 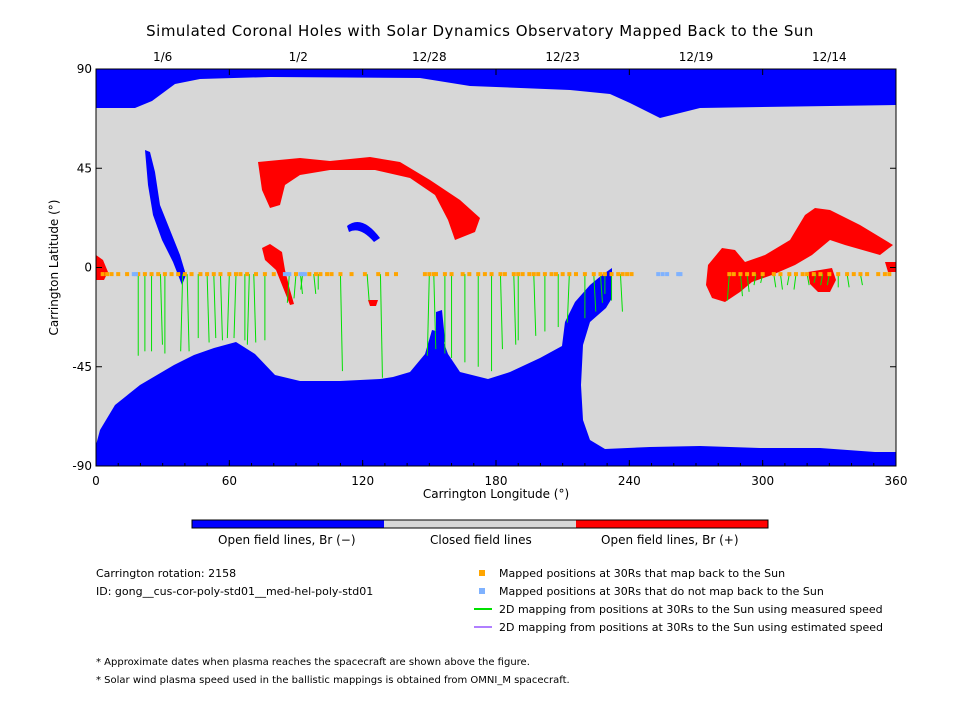 What do you see at coordinates (429, 57) in the screenshot?
I see `top-date-label: 12/28` at bounding box center [429, 57].